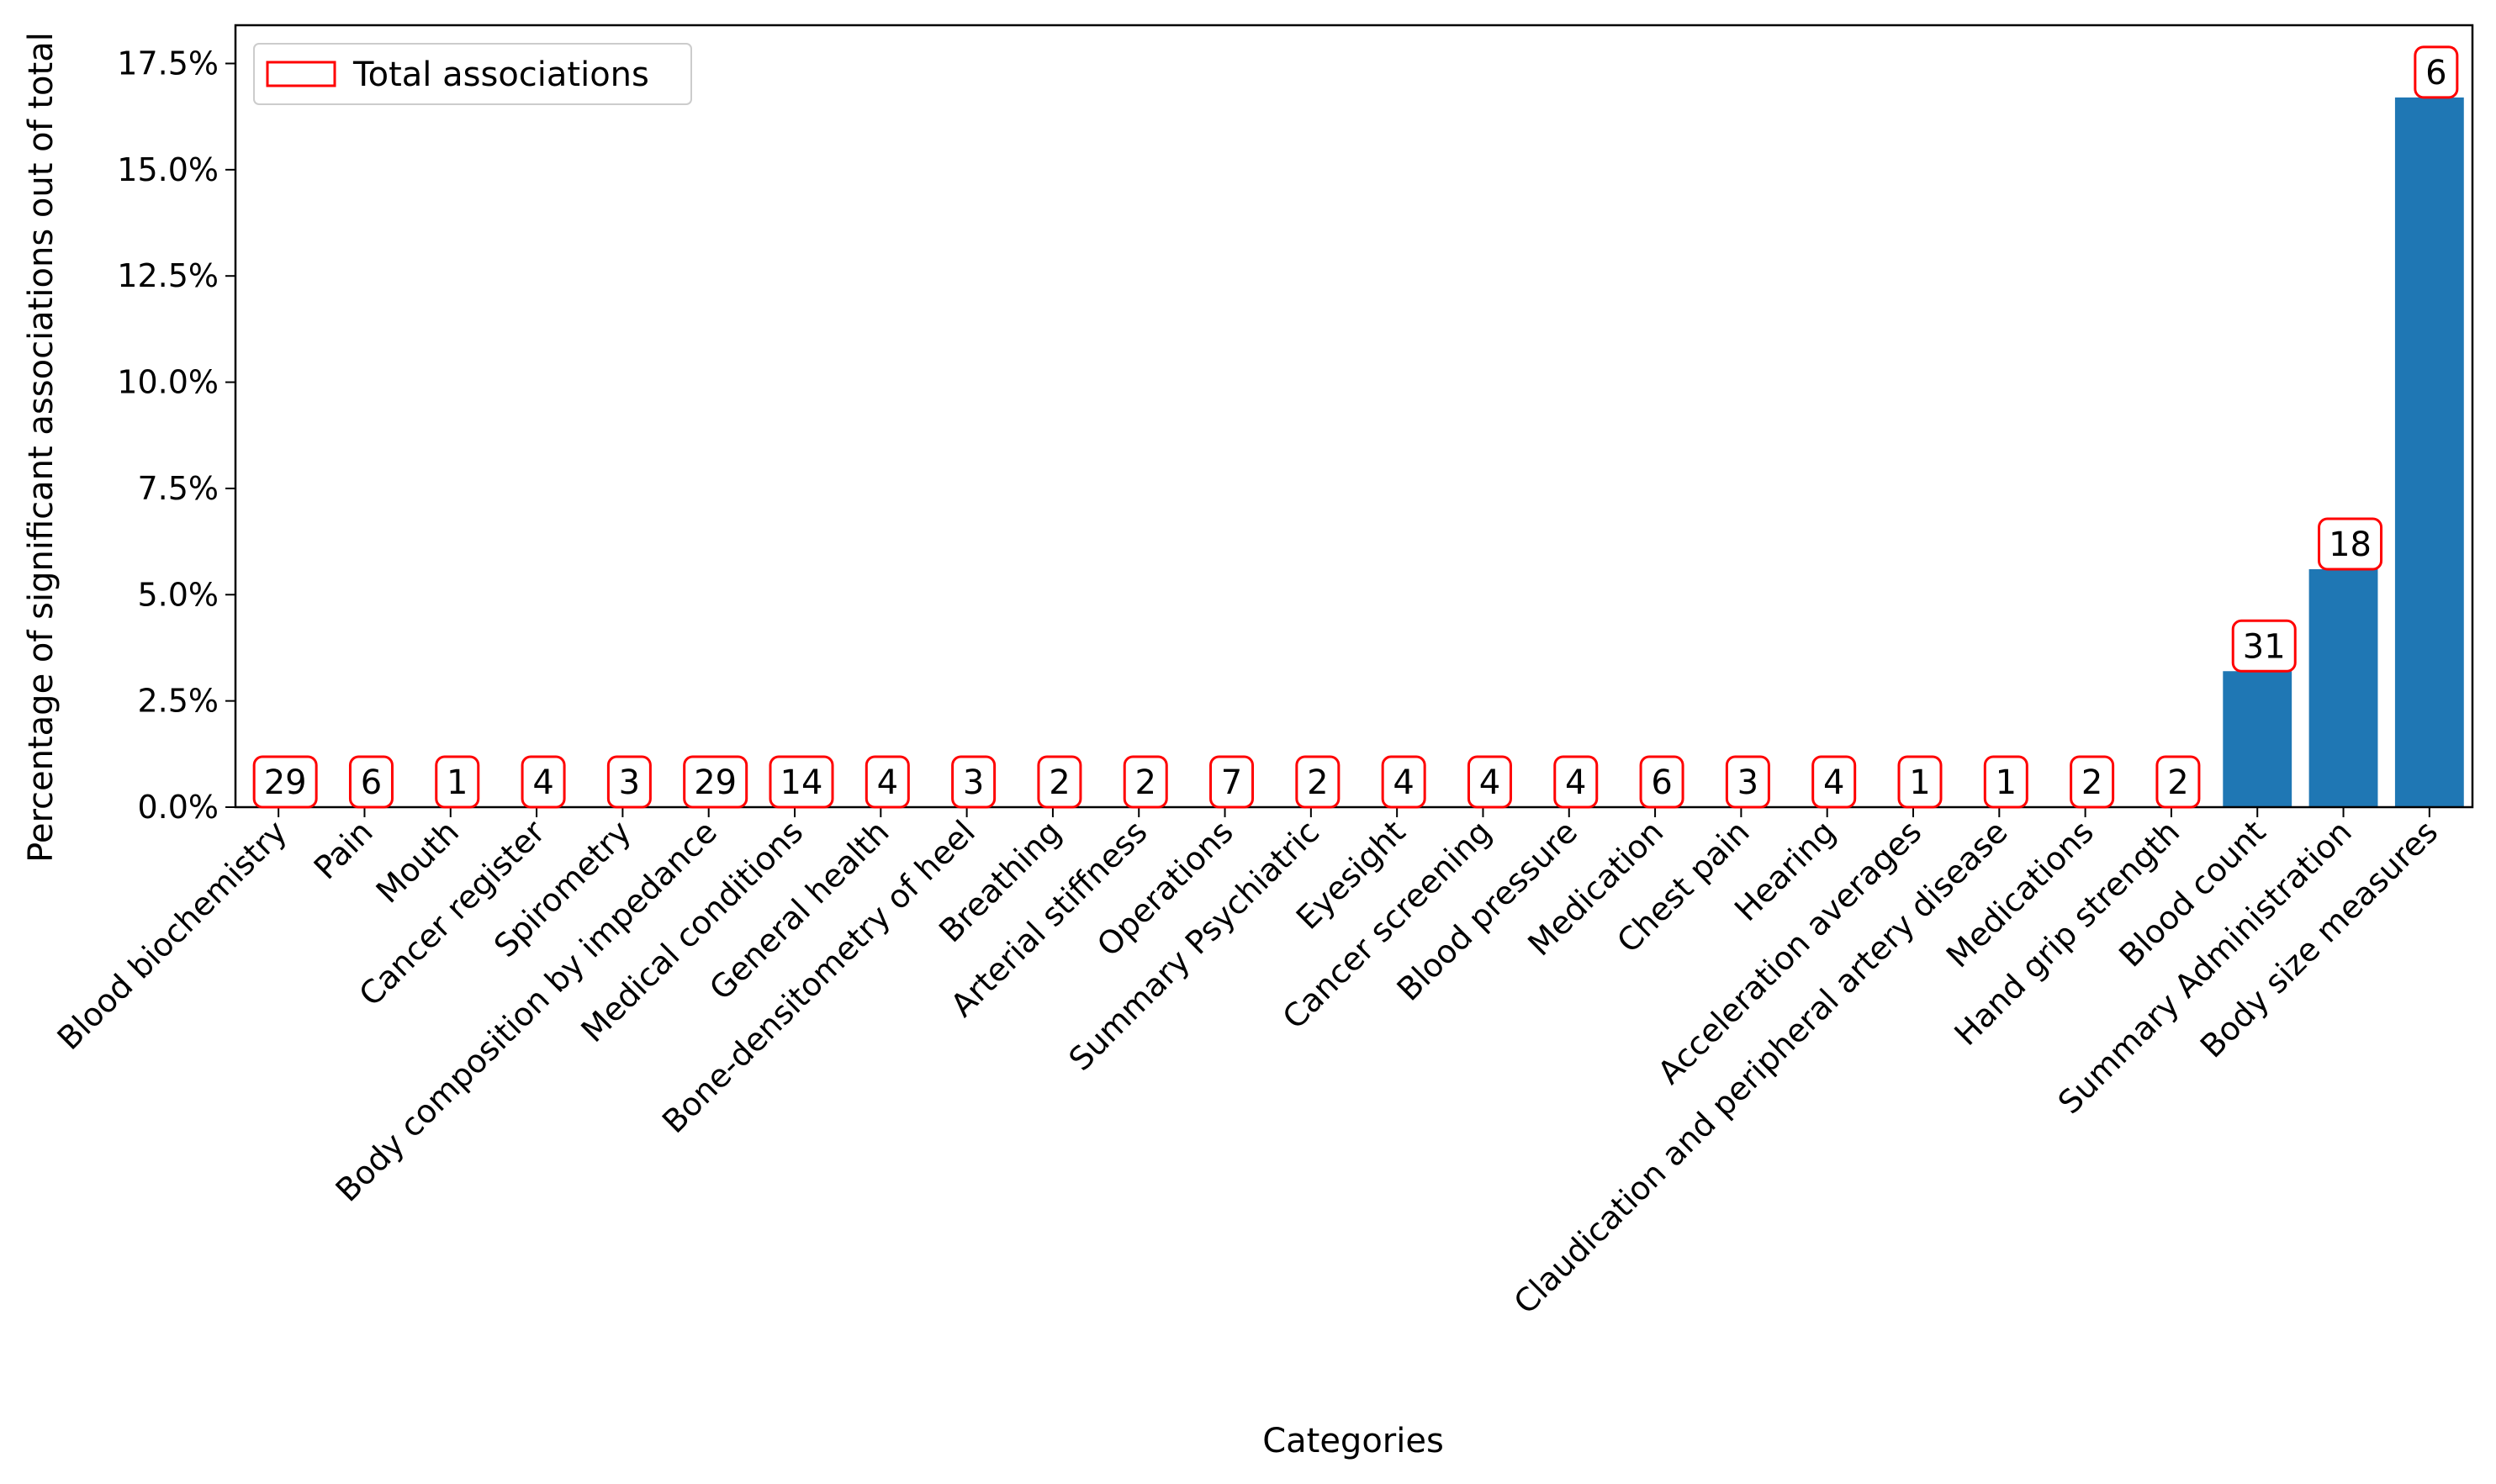 This screenshot has width=2496, height=1484. What do you see at coordinates (2343, 452) in the screenshot?
I see `bars-layer` at bounding box center [2343, 452].